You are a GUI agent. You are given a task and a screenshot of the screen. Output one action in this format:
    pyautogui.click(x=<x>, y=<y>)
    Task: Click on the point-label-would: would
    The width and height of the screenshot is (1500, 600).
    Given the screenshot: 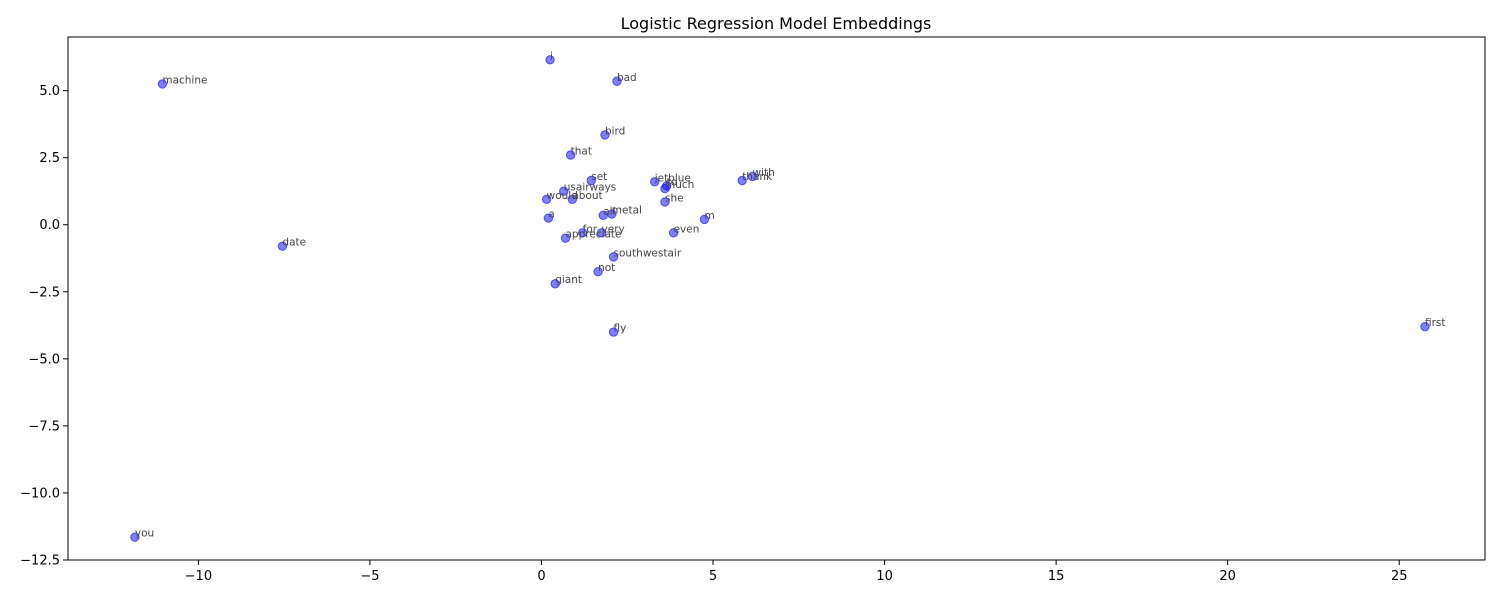 What is the action you would take?
    pyautogui.click(x=562, y=196)
    